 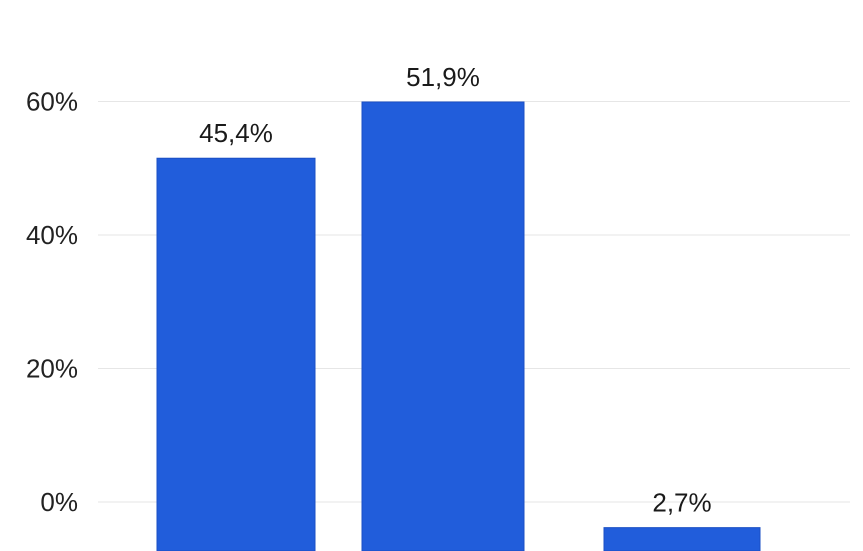 What do you see at coordinates (59, 502) in the screenshot?
I see `y-tick-label: 0%` at bounding box center [59, 502].